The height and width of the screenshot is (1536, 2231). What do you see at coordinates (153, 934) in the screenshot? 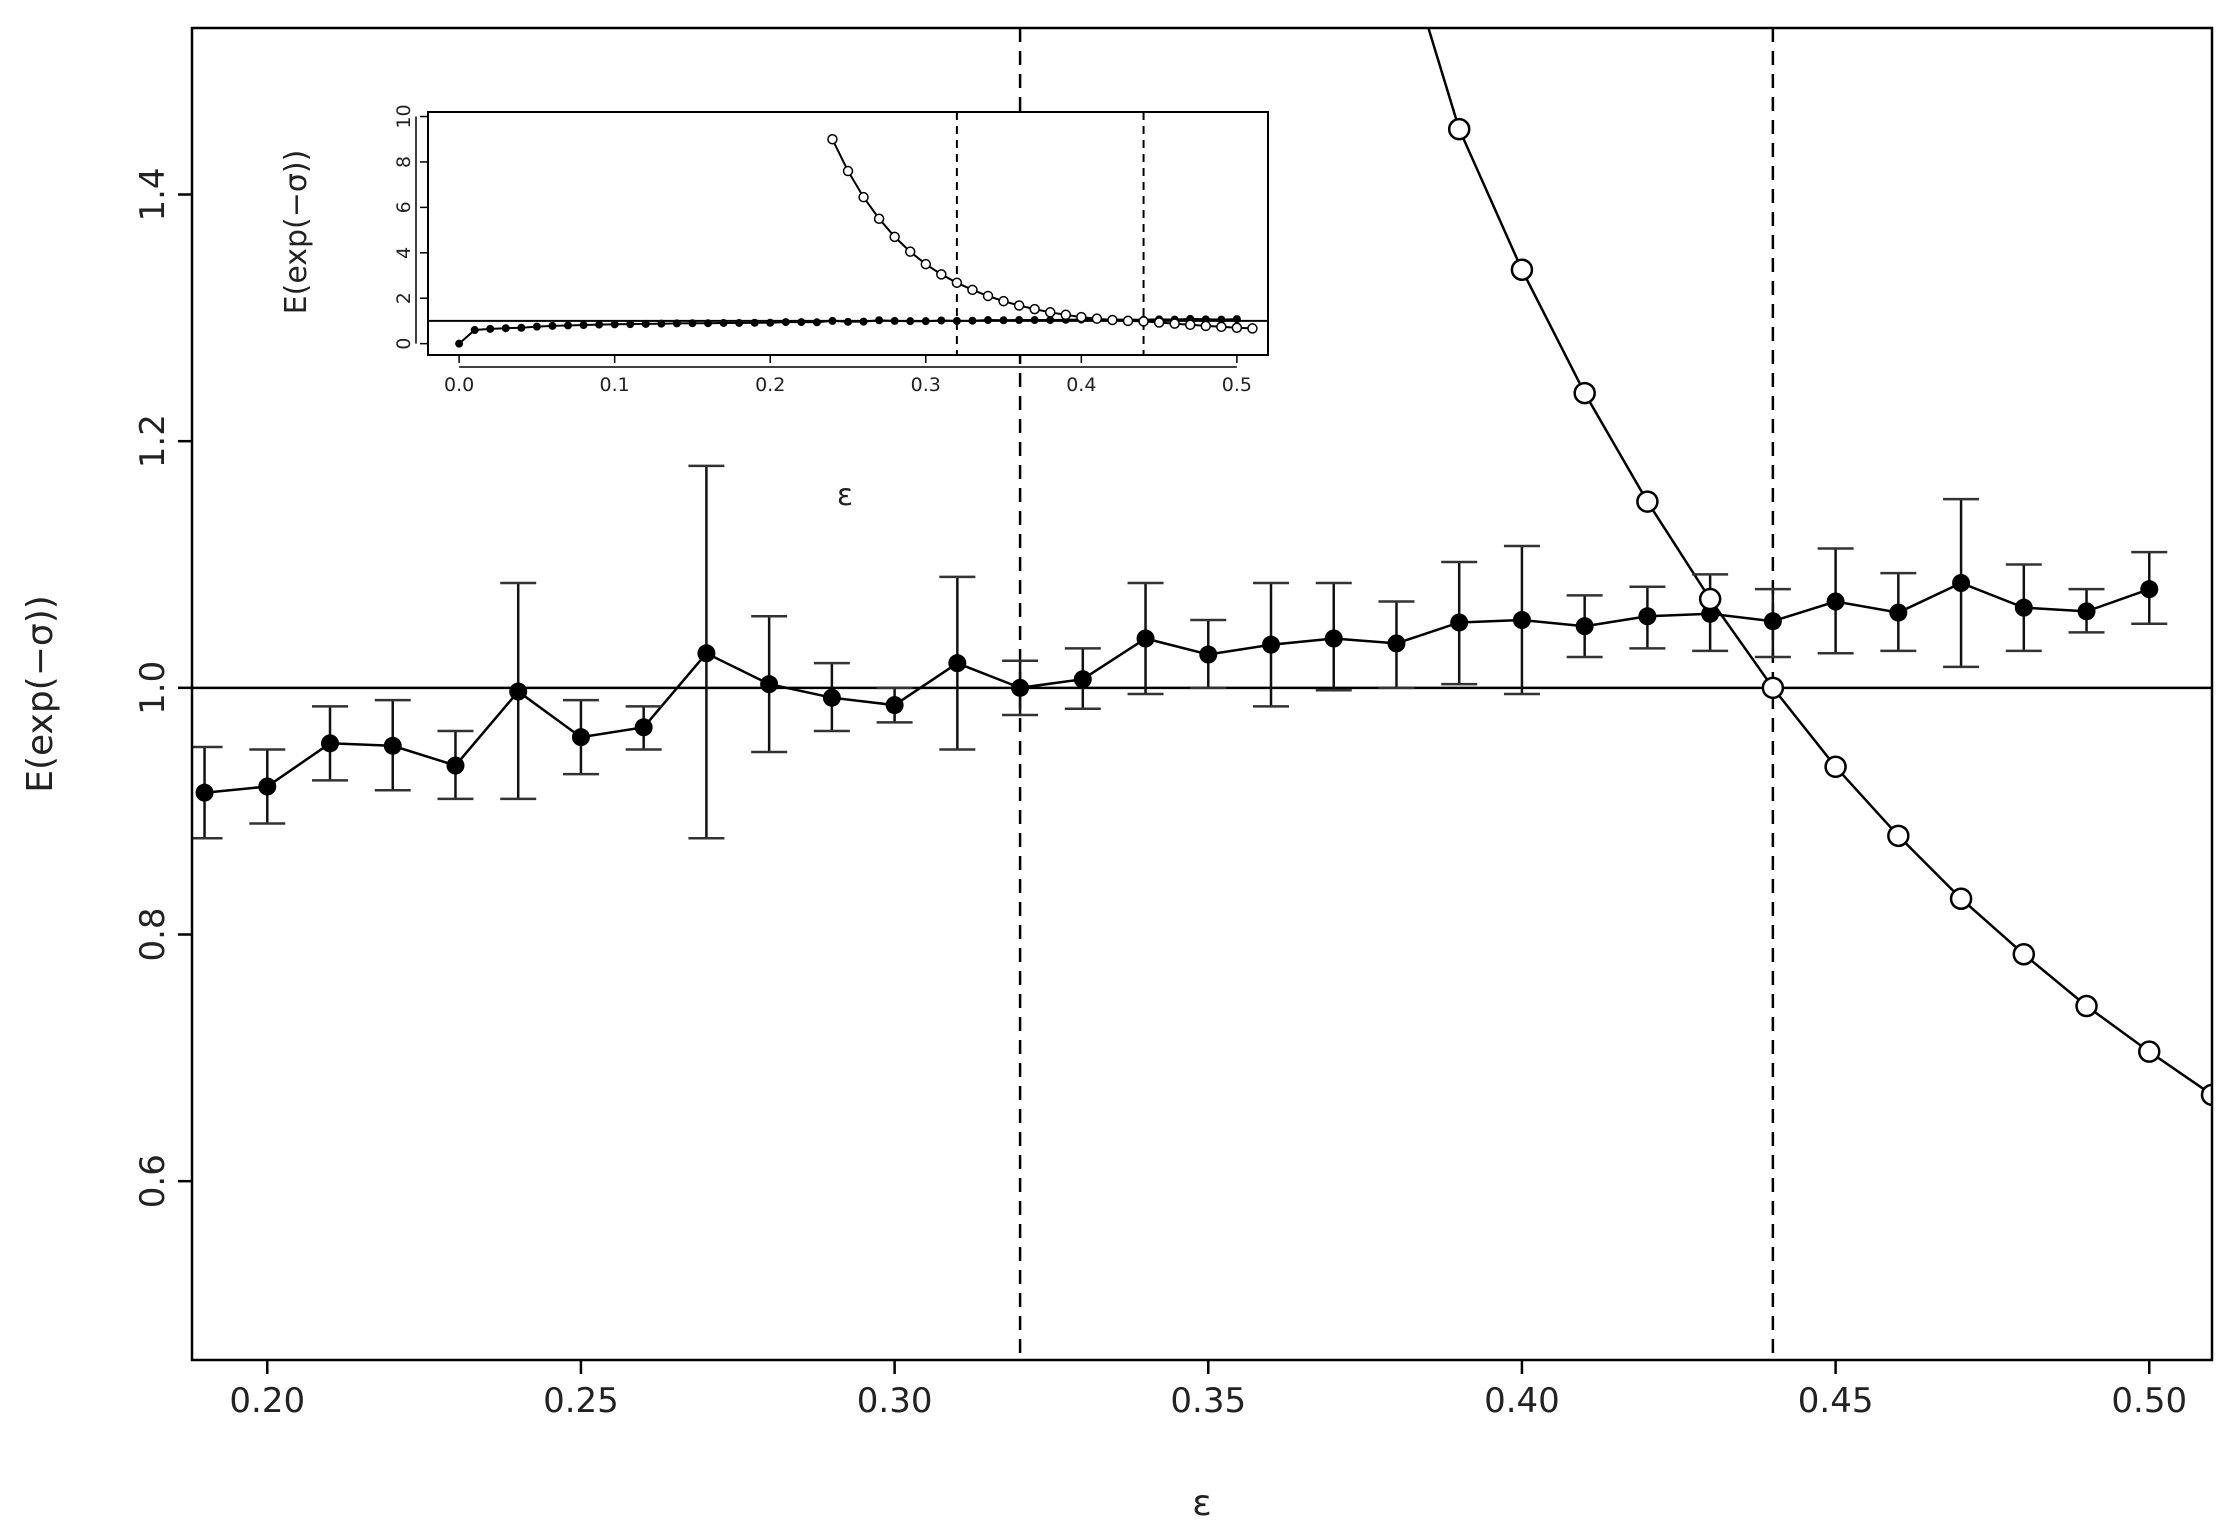
I see `main-y-tick-label: 0.8` at bounding box center [153, 934].